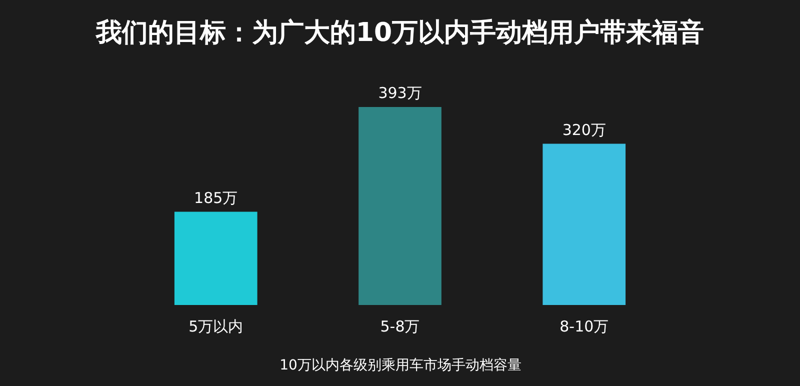  What do you see at coordinates (584, 129) in the screenshot?
I see `data-label: 320万` at bounding box center [584, 129].